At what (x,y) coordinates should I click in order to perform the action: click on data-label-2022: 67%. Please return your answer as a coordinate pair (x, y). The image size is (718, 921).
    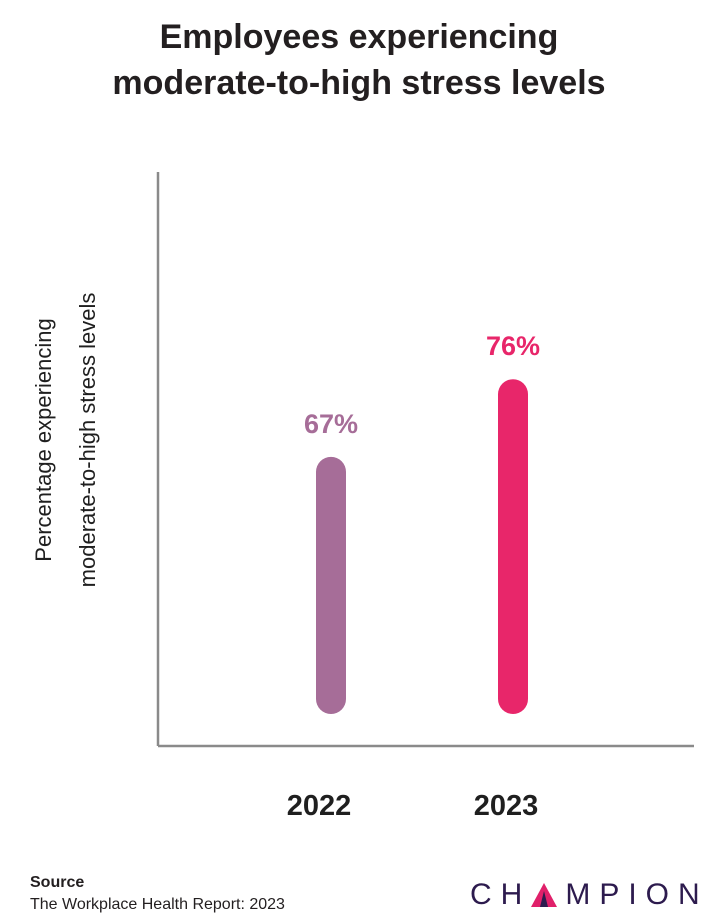
    Looking at the image, I should click on (331, 424).